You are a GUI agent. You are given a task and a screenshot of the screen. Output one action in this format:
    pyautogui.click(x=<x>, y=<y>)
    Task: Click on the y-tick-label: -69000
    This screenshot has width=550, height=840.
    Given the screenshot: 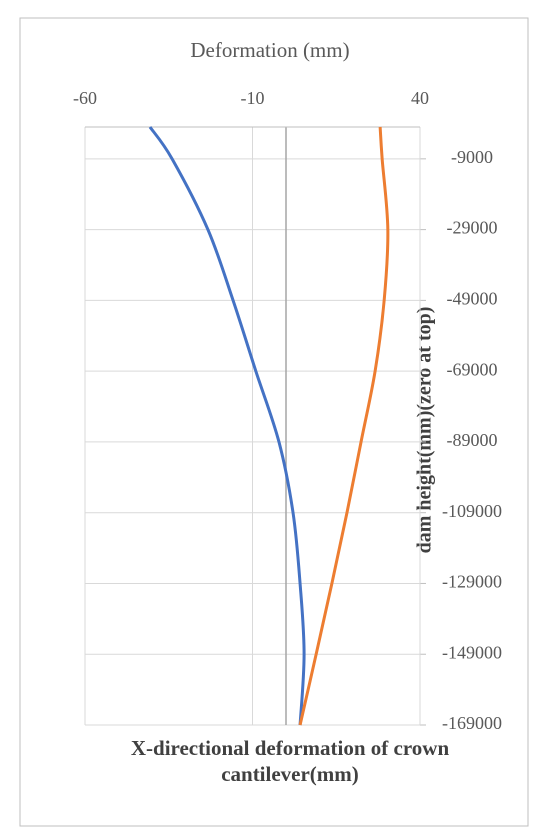 What is the action you would take?
    pyautogui.click(x=472, y=369)
    